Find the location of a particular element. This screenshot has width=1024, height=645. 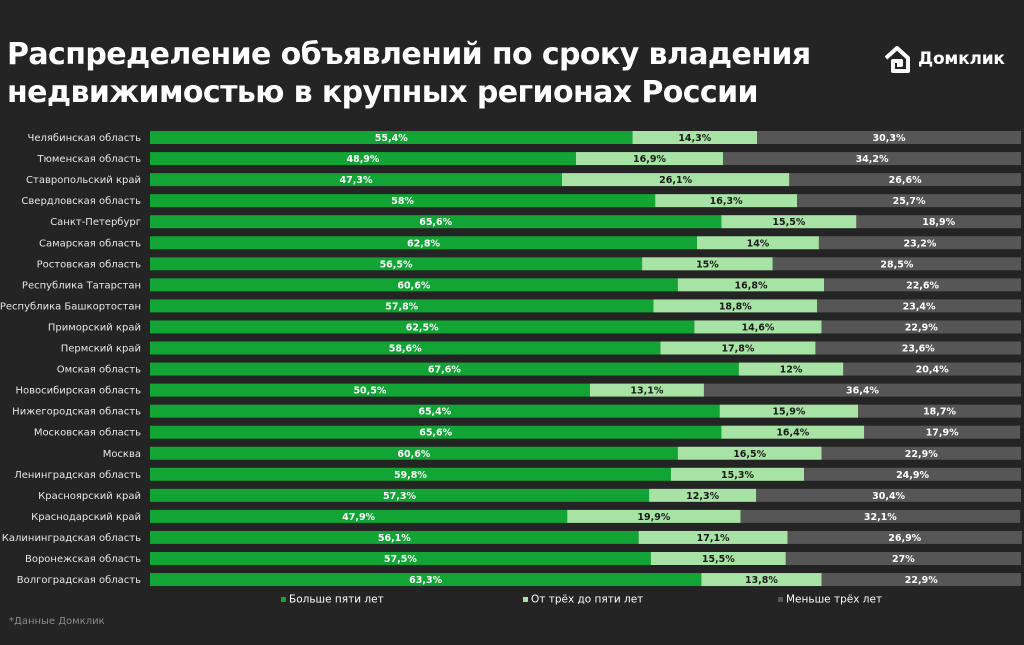

data-label: 23,6% is located at coordinates (918, 349).